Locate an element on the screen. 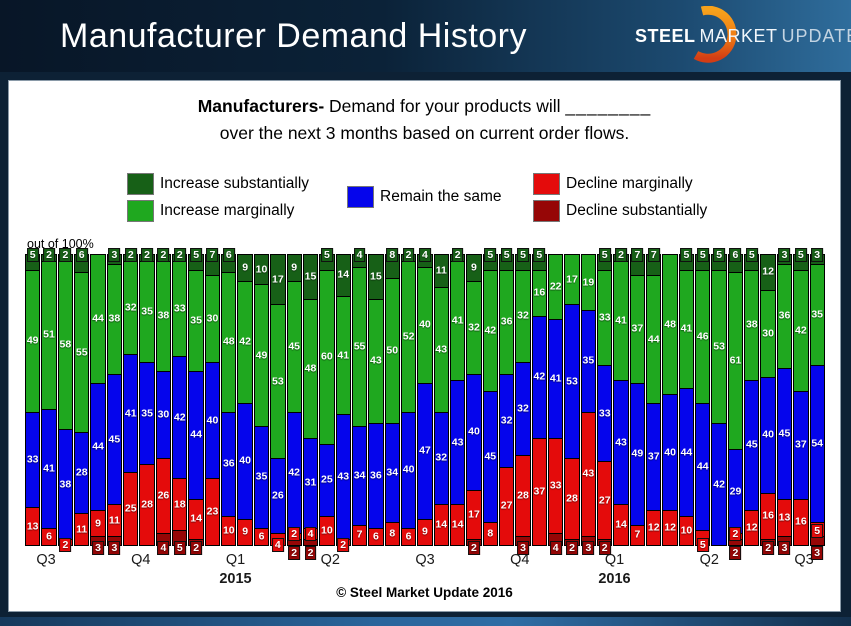  bar-segment: 44 is located at coordinates (654, 339).